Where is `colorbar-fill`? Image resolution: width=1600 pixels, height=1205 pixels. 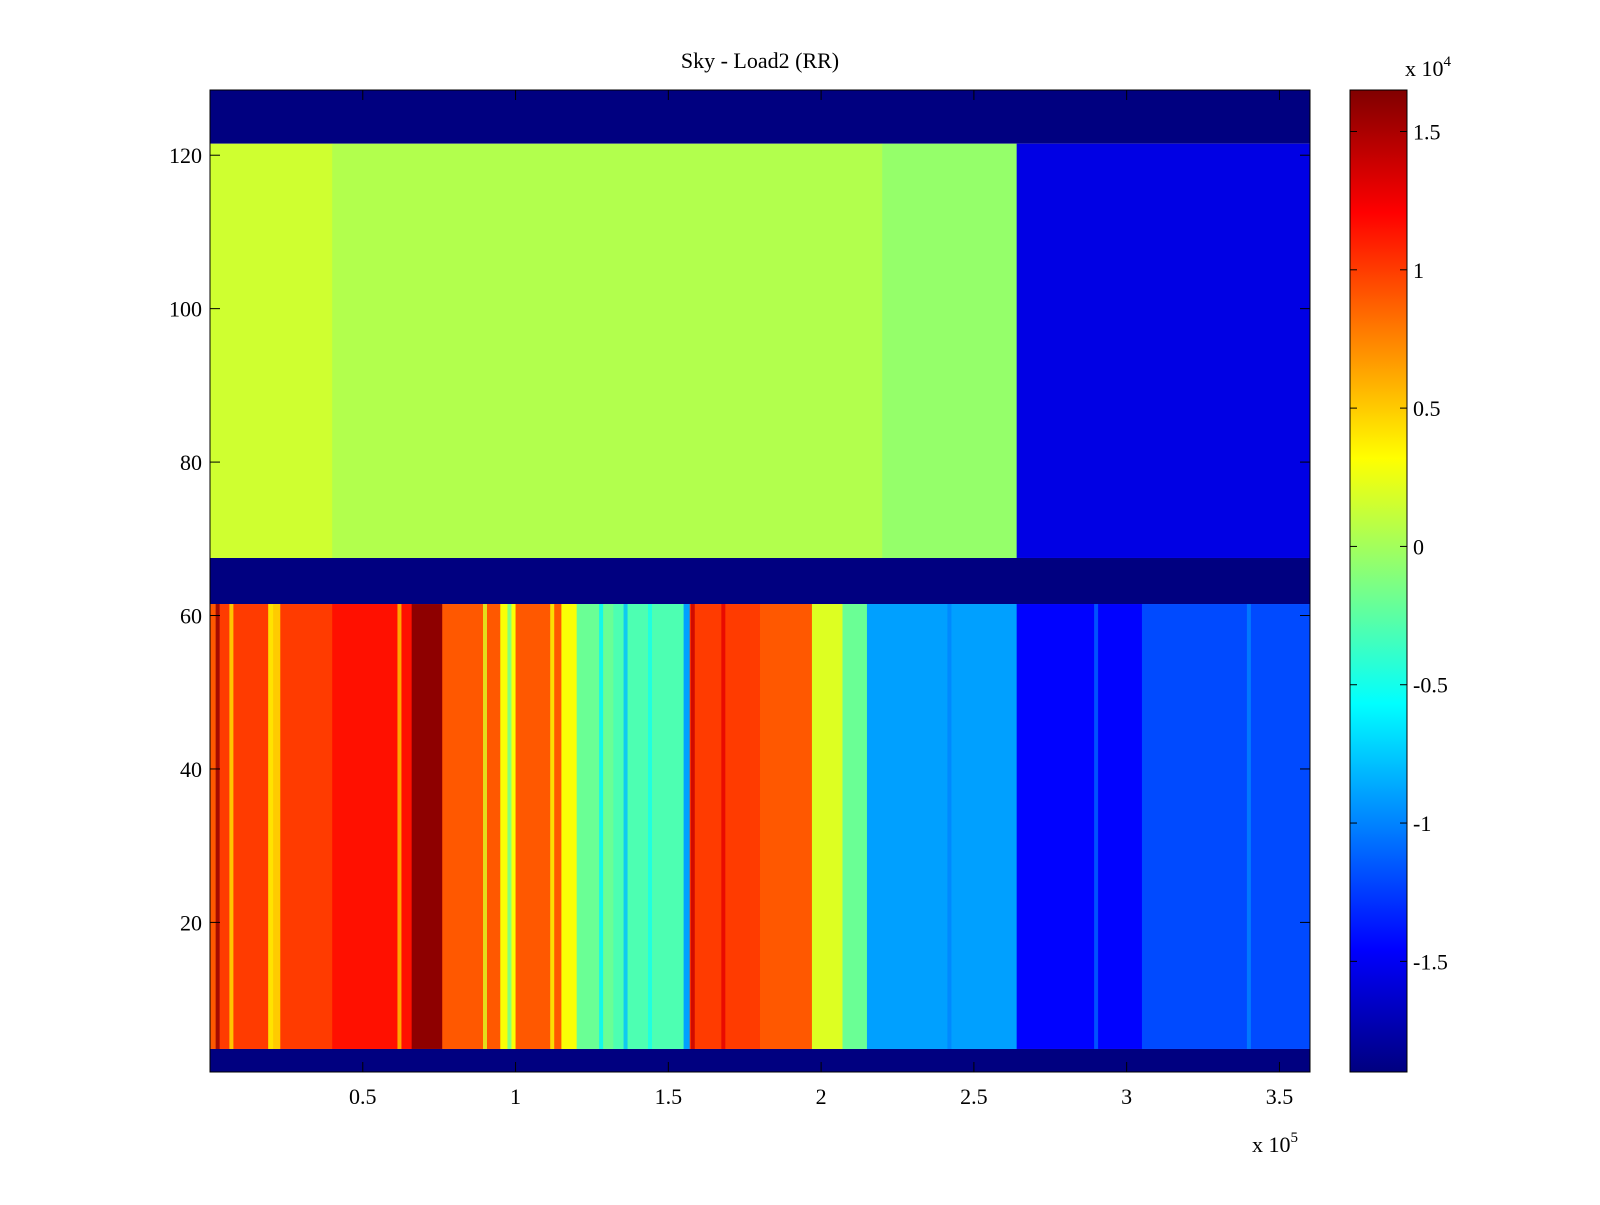
colorbar-fill is located at coordinates (1378, 581).